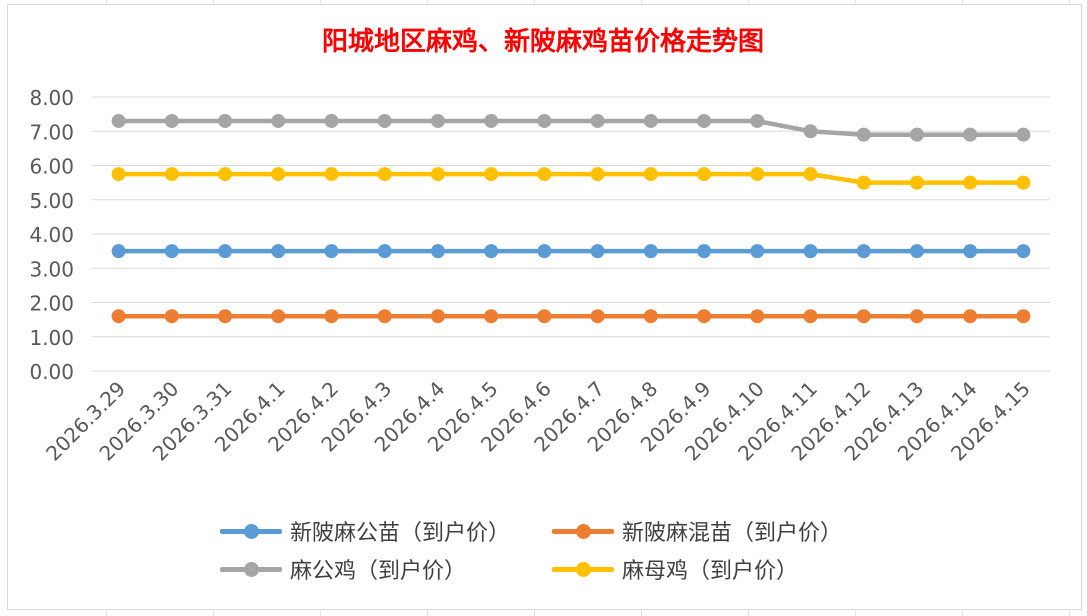 The width and height of the screenshot is (1087, 616). What do you see at coordinates (51, 372) in the screenshot?
I see `y-tick-label: 0.00` at bounding box center [51, 372].